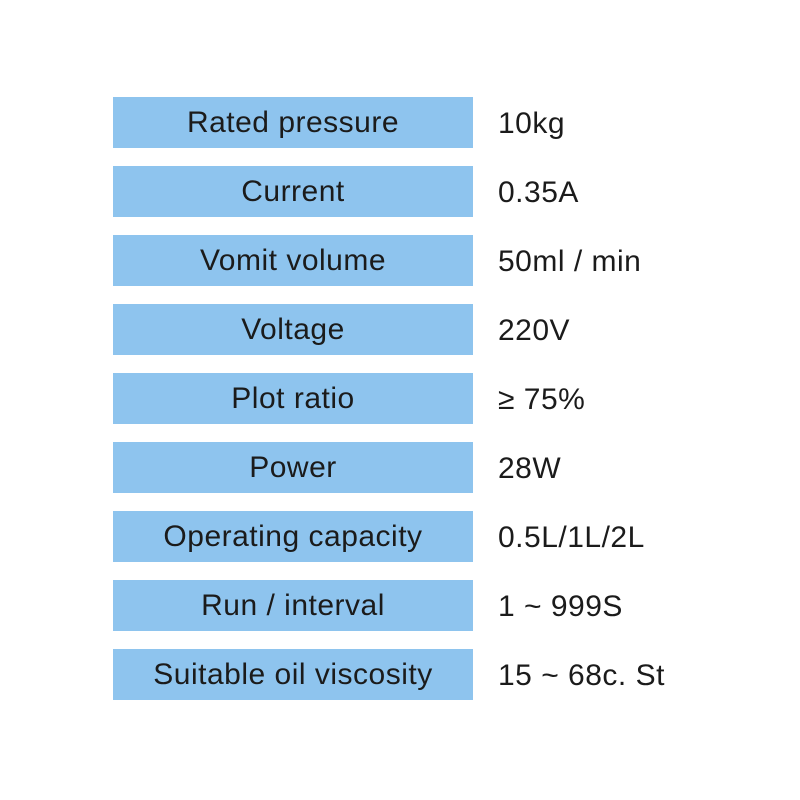  What do you see at coordinates (571, 537) in the screenshot?
I see `spec-value: 0.5L/1L/2L` at bounding box center [571, 537].